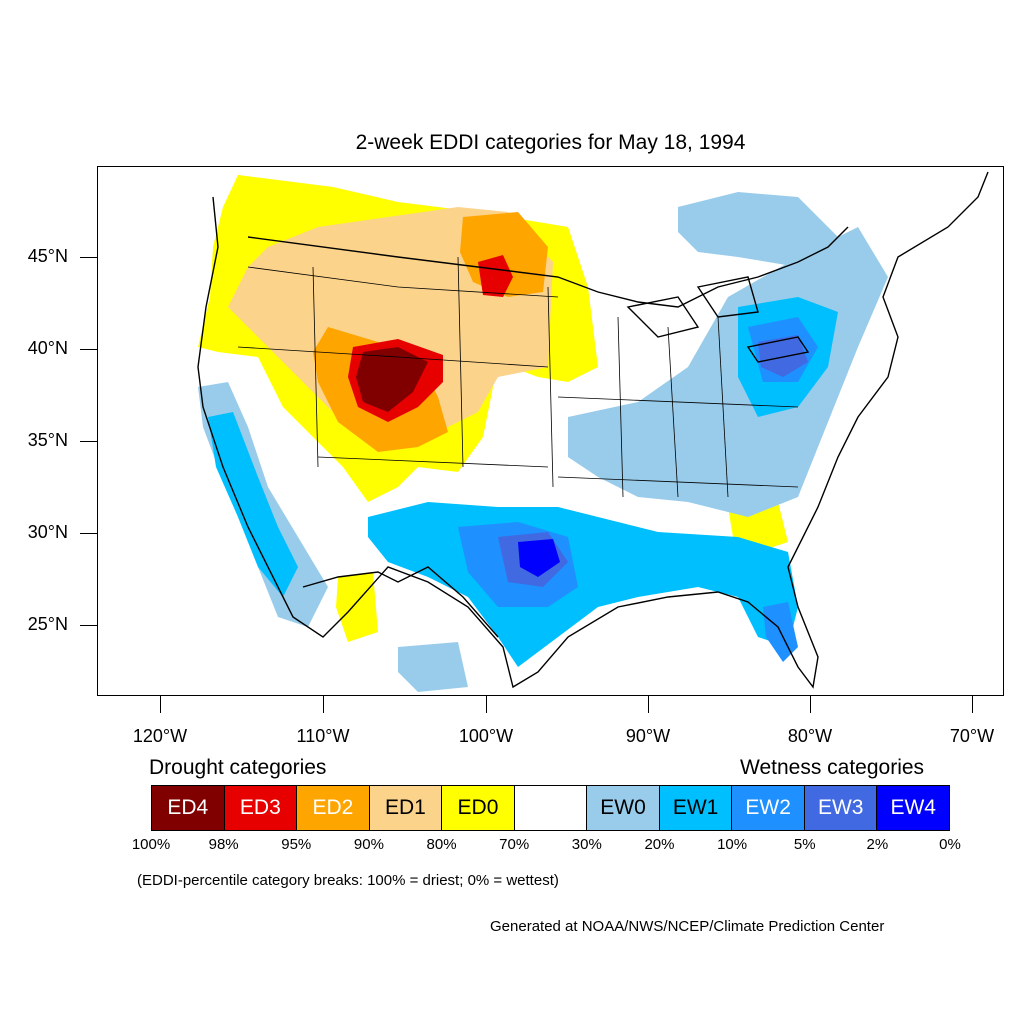  I want to click on region-ed4-colorado, so click(392, 379).